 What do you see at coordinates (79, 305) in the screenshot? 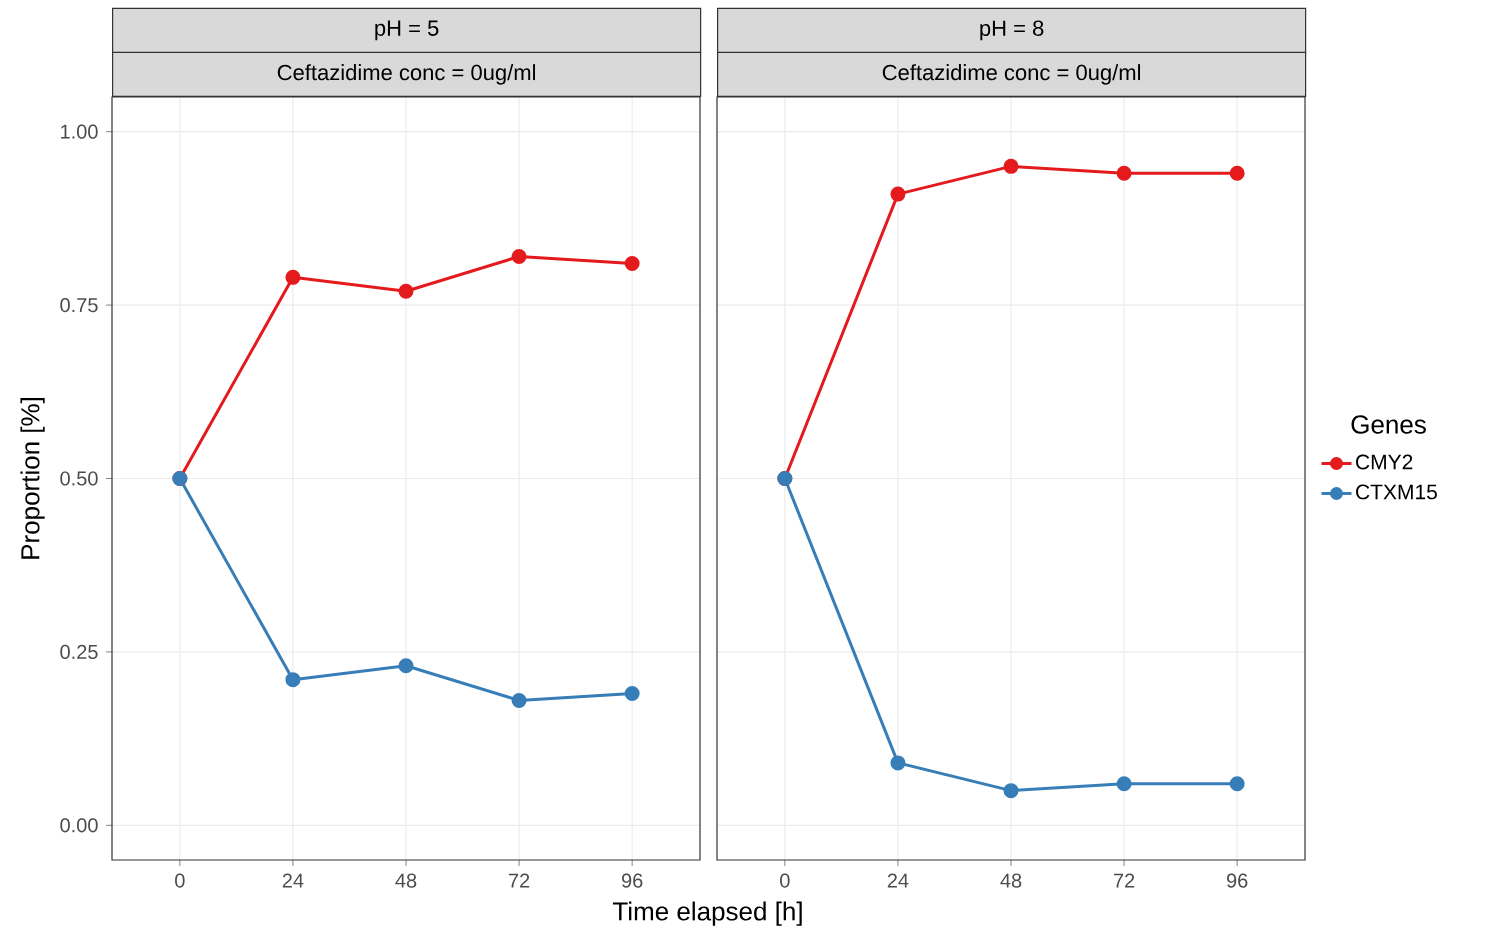
I see `y-tick-label: 0.75` at bounding box center [79, 305].